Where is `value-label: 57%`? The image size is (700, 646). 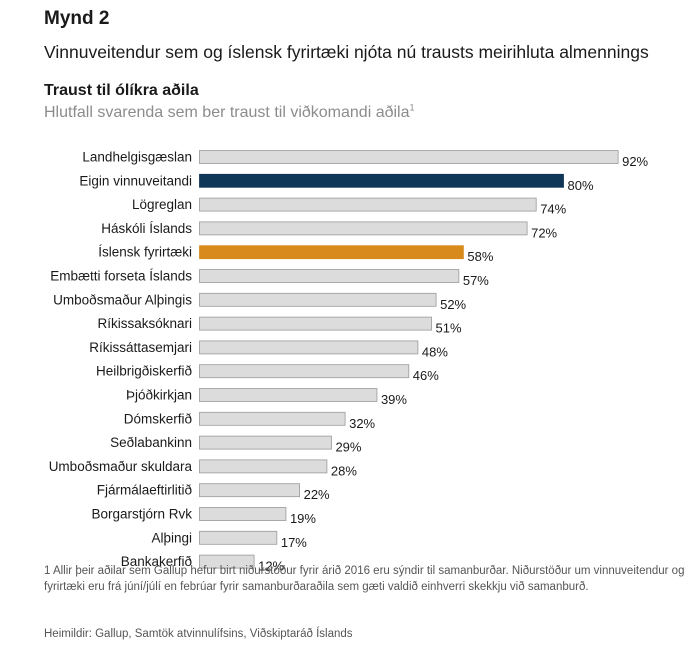 value-label: 57% is located at coordinates (476, 280).